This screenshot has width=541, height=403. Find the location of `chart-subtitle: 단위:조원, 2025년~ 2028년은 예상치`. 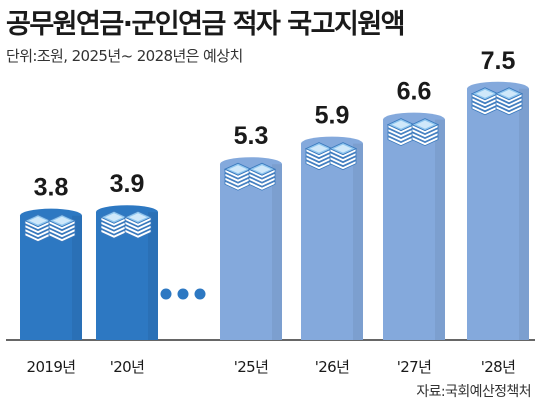

chart-subtitle: 단위:조원, 2025년~ 2028년은 예상치 is located at coordinates (124, 56).